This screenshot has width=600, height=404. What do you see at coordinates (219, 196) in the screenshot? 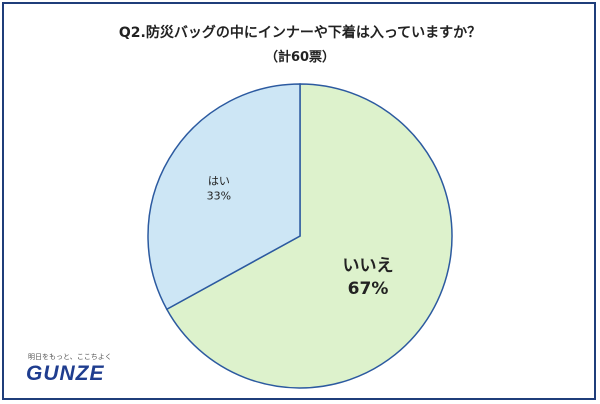
I see `slice-percent-label: 33%` at bounding box center [219, 196].